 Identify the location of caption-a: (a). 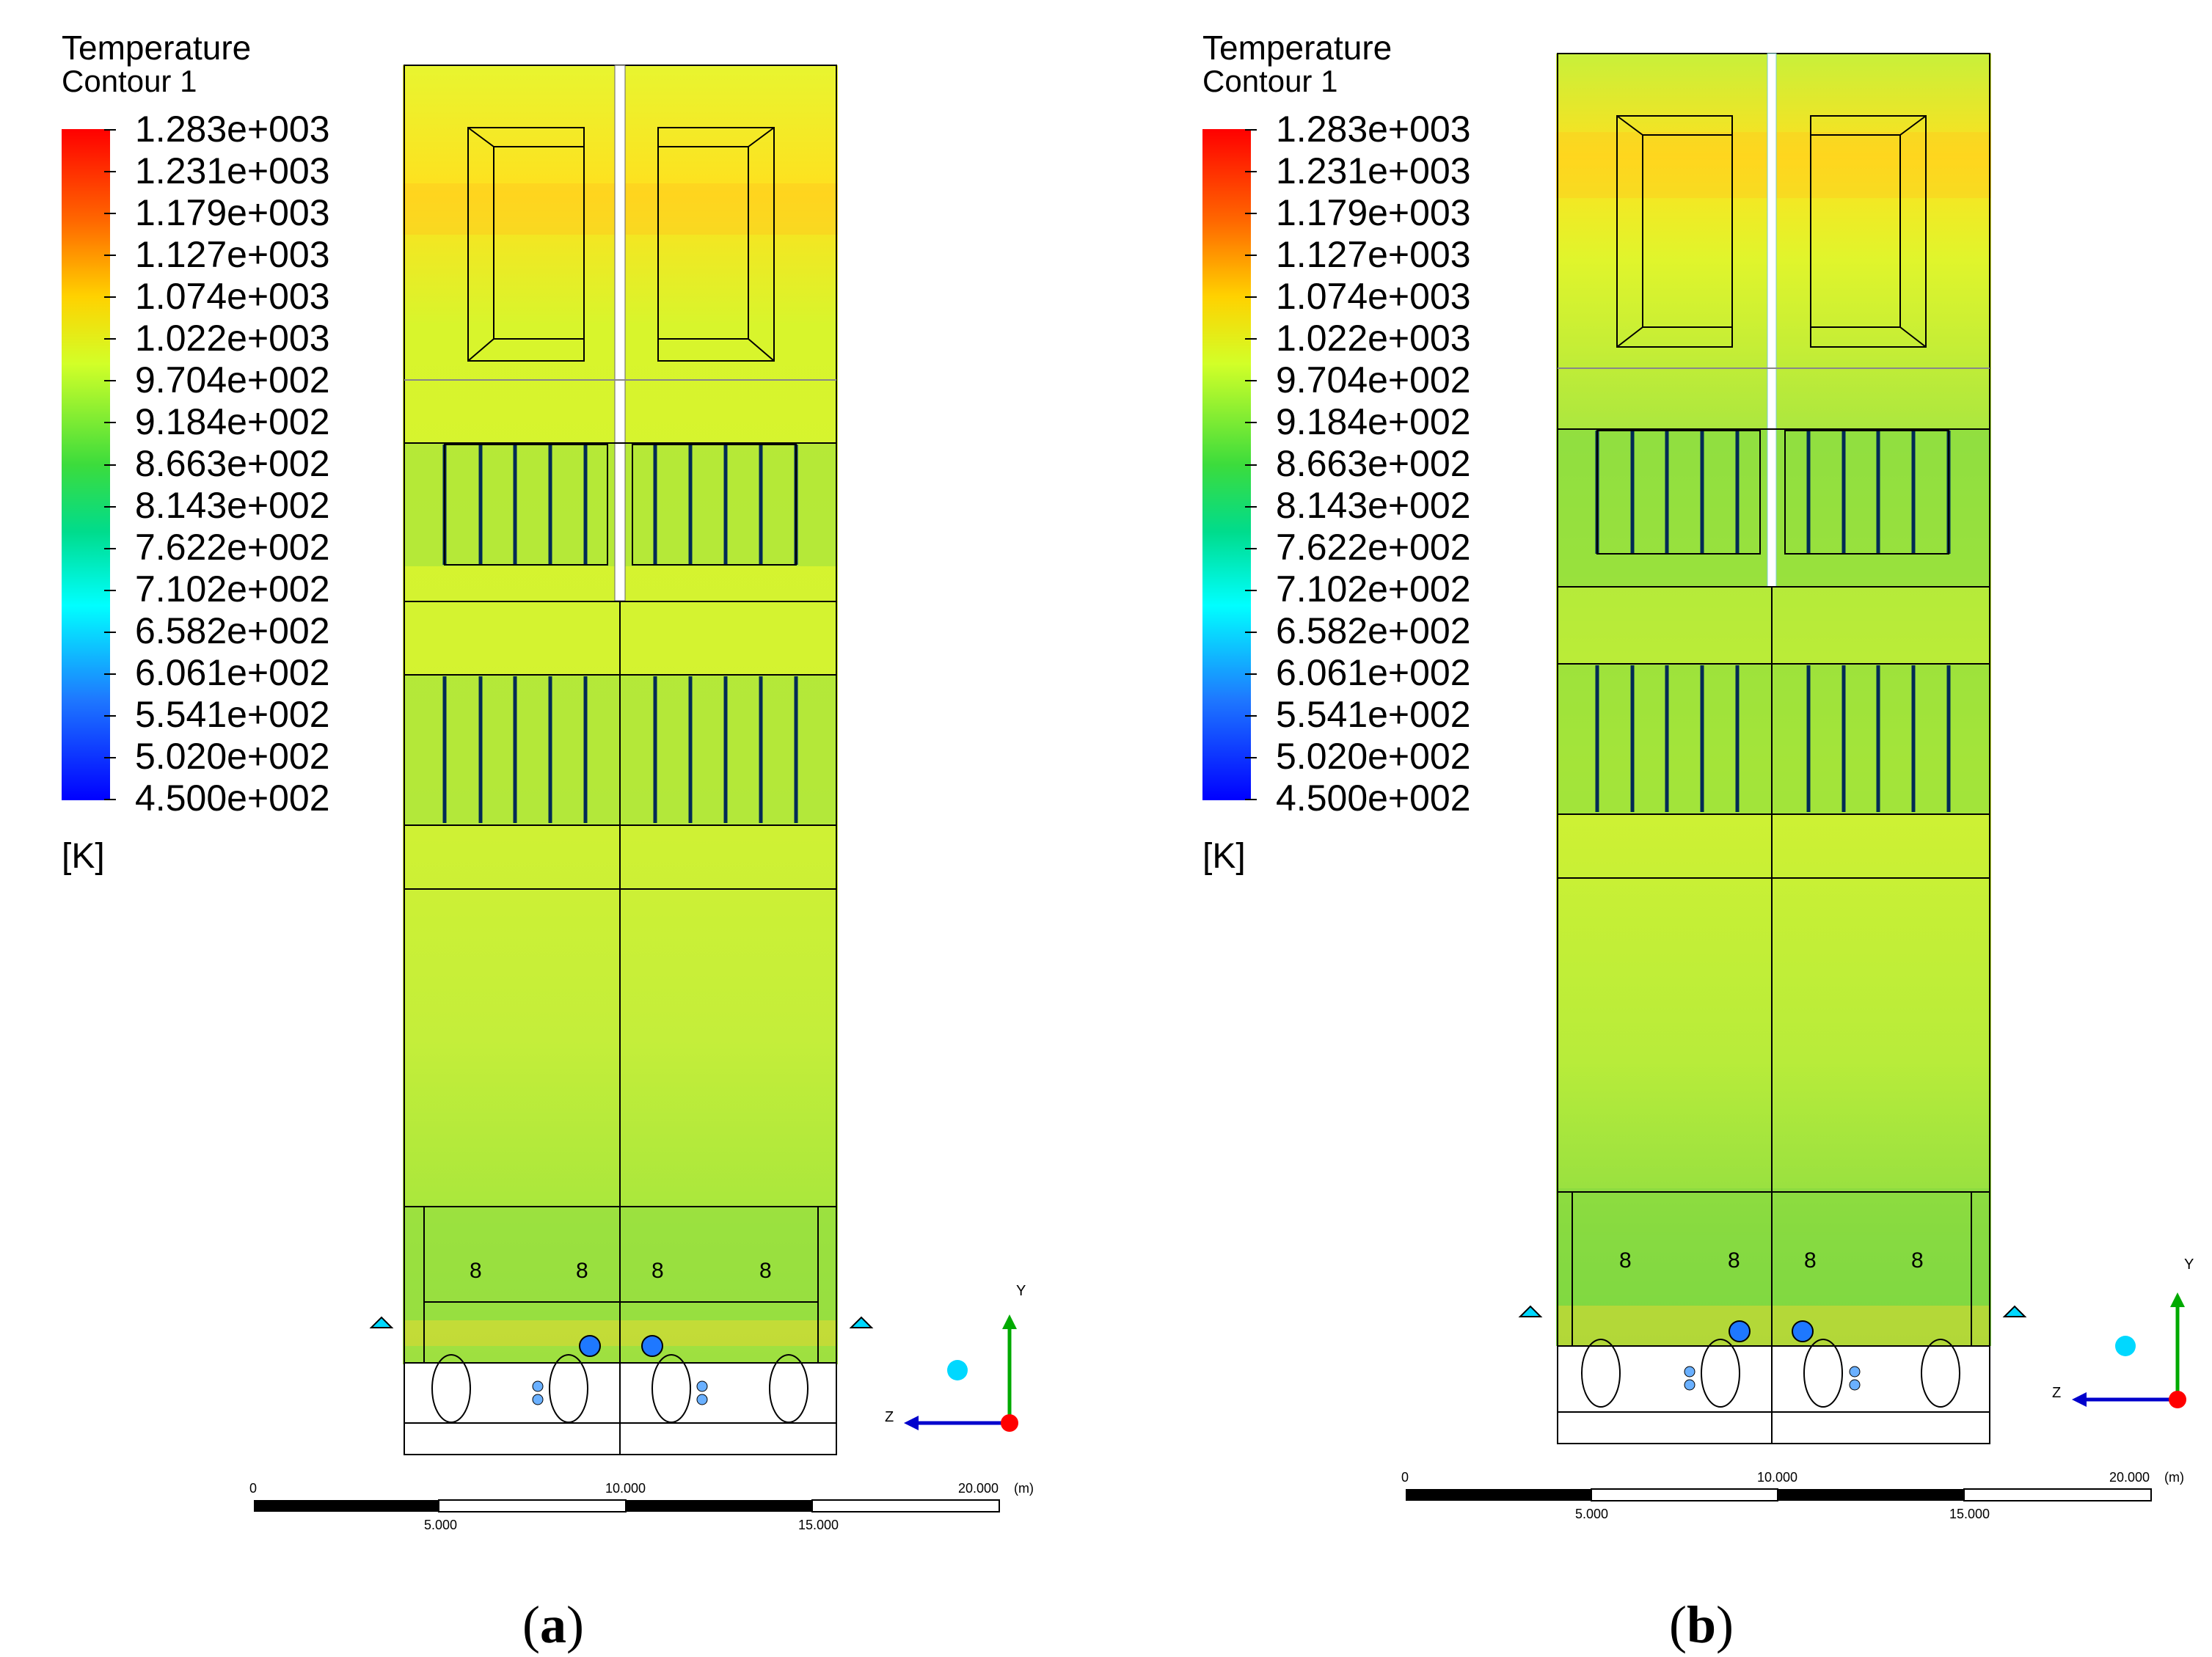
(553, 1624).